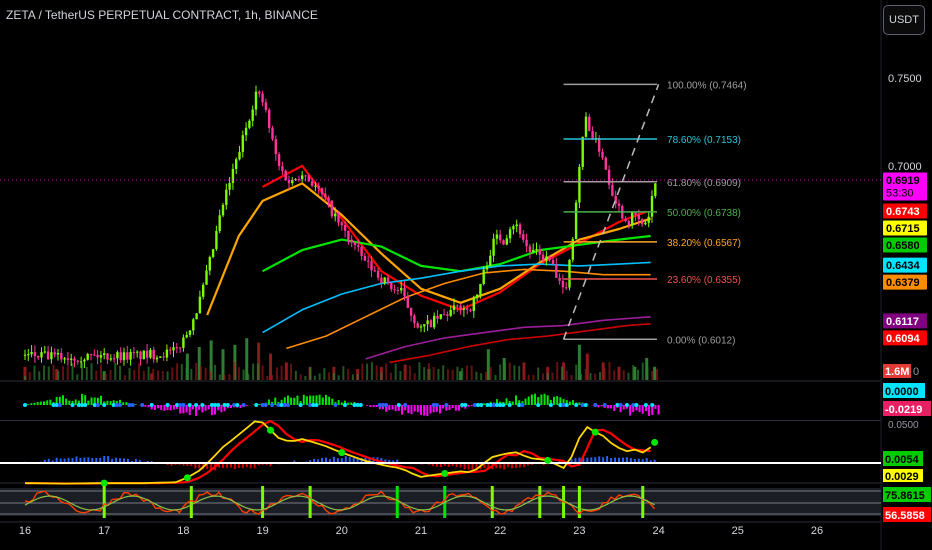 The width and height of the screenshot is (932, 550). Describe the element at coordinates (902, 392) in the screenshot. I see `panel-badge-value: 0.0000` at that location.